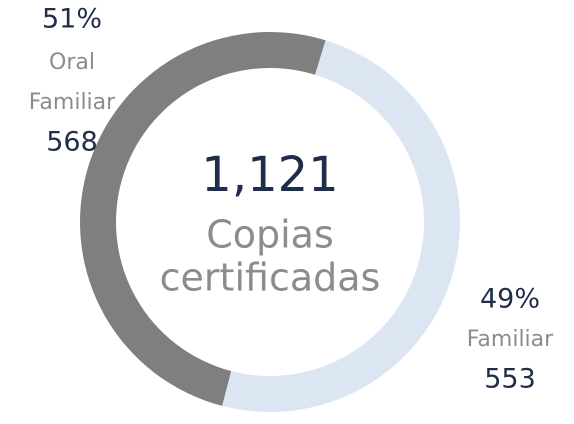 This screenshot has width=574, height=424. I want to click on total: 1,121, so click(269, 175).